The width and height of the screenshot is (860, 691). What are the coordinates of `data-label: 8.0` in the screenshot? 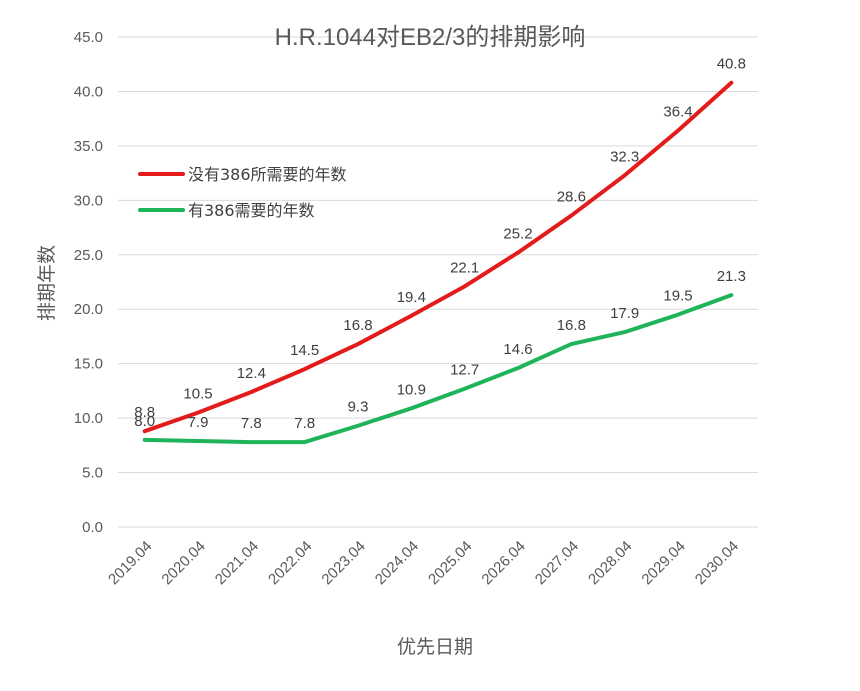 It's located at (144, 421).